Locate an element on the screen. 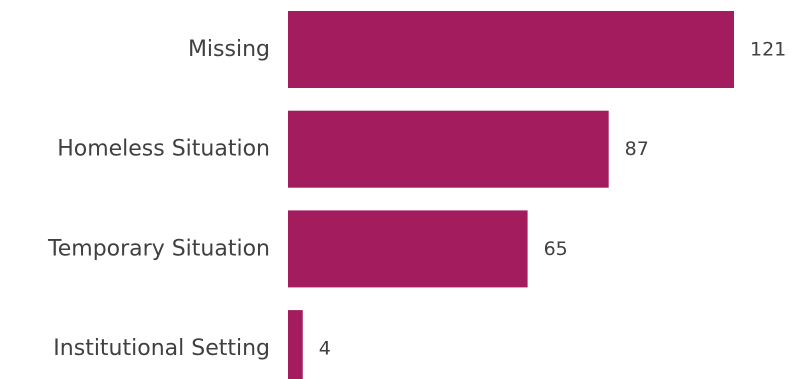  category-label-0: Missing is located at coordinates (229, 49).